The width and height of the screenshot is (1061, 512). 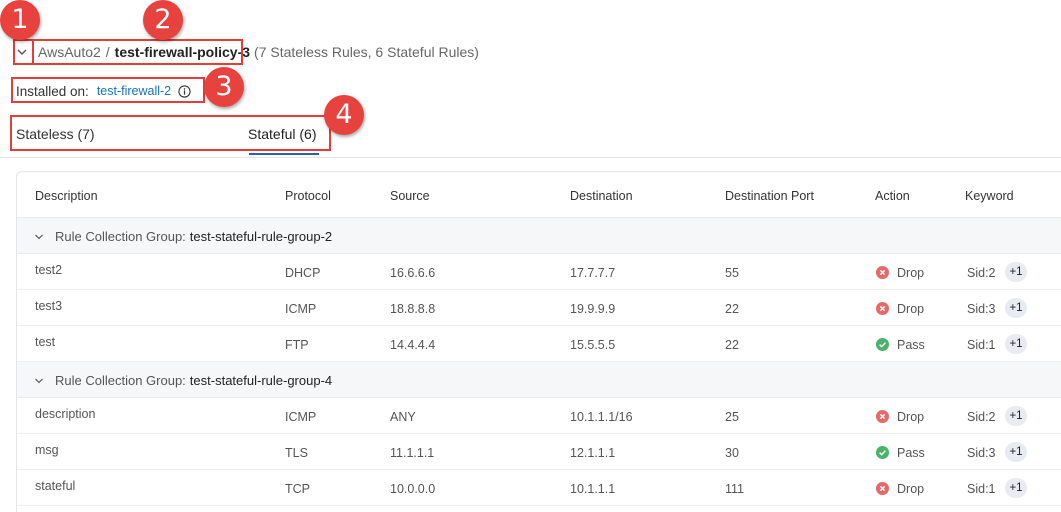 What do you see at coordinates (593, 453) in the screenshot?
I see `cell-destination: 12.1.1.1` at bounding box center [593, 453].